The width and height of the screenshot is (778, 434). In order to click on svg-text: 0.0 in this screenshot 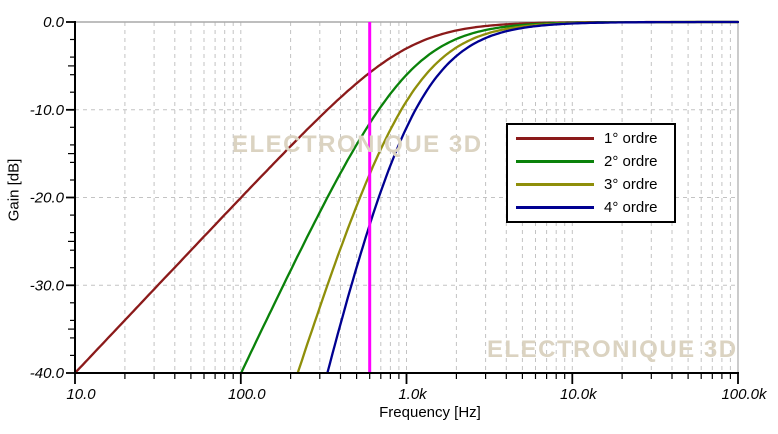, I will do `click(54, 22)`.